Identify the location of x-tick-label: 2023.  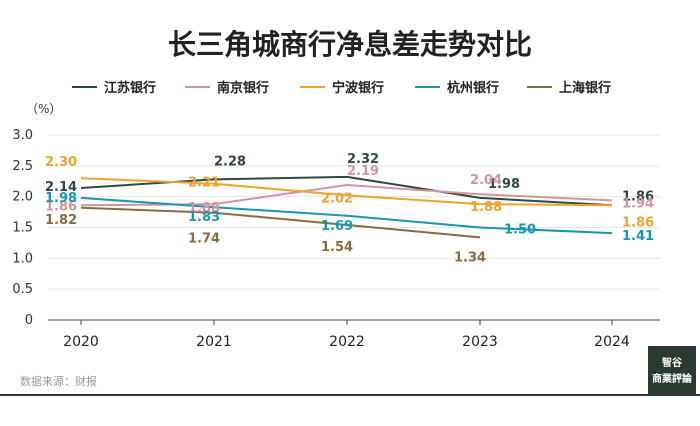
(480, 342).